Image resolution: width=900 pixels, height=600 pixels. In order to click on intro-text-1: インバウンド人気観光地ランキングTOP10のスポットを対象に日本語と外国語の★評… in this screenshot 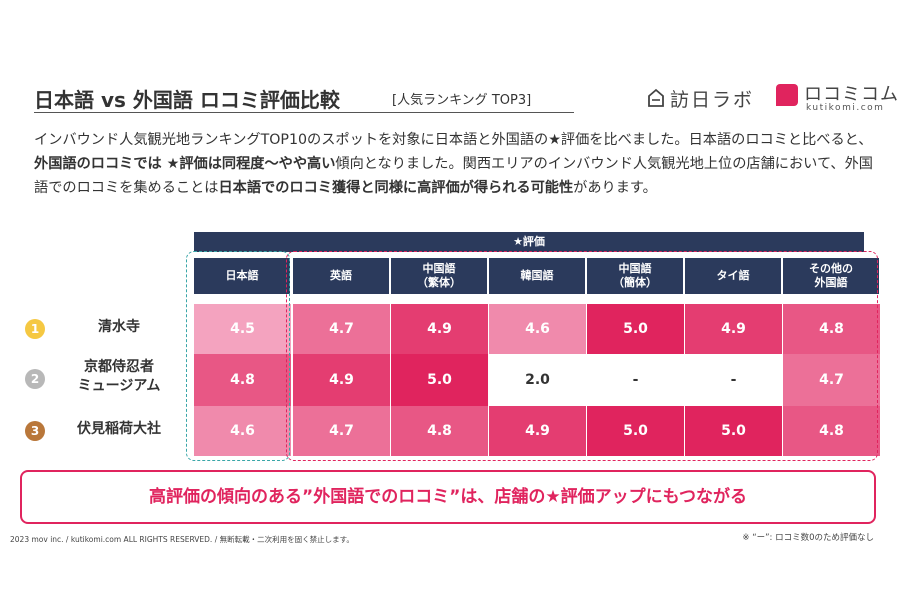, I will do `click(453, 140)`.